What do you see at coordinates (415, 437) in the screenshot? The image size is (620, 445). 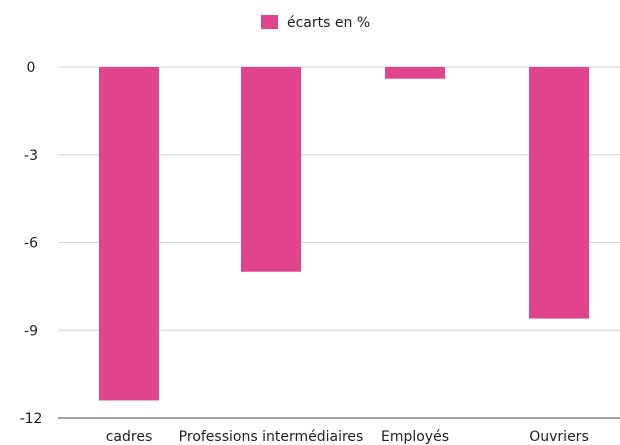 I see `x-category-label: Employés` at bounding box center [415, 437].